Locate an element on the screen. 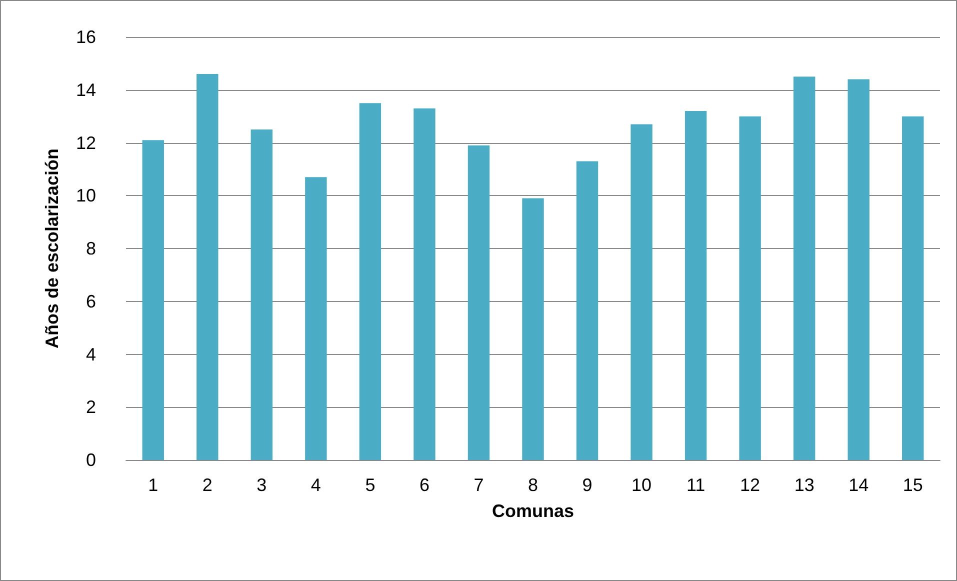  x-tick-label: 5 is located at coordinates (370, 485).